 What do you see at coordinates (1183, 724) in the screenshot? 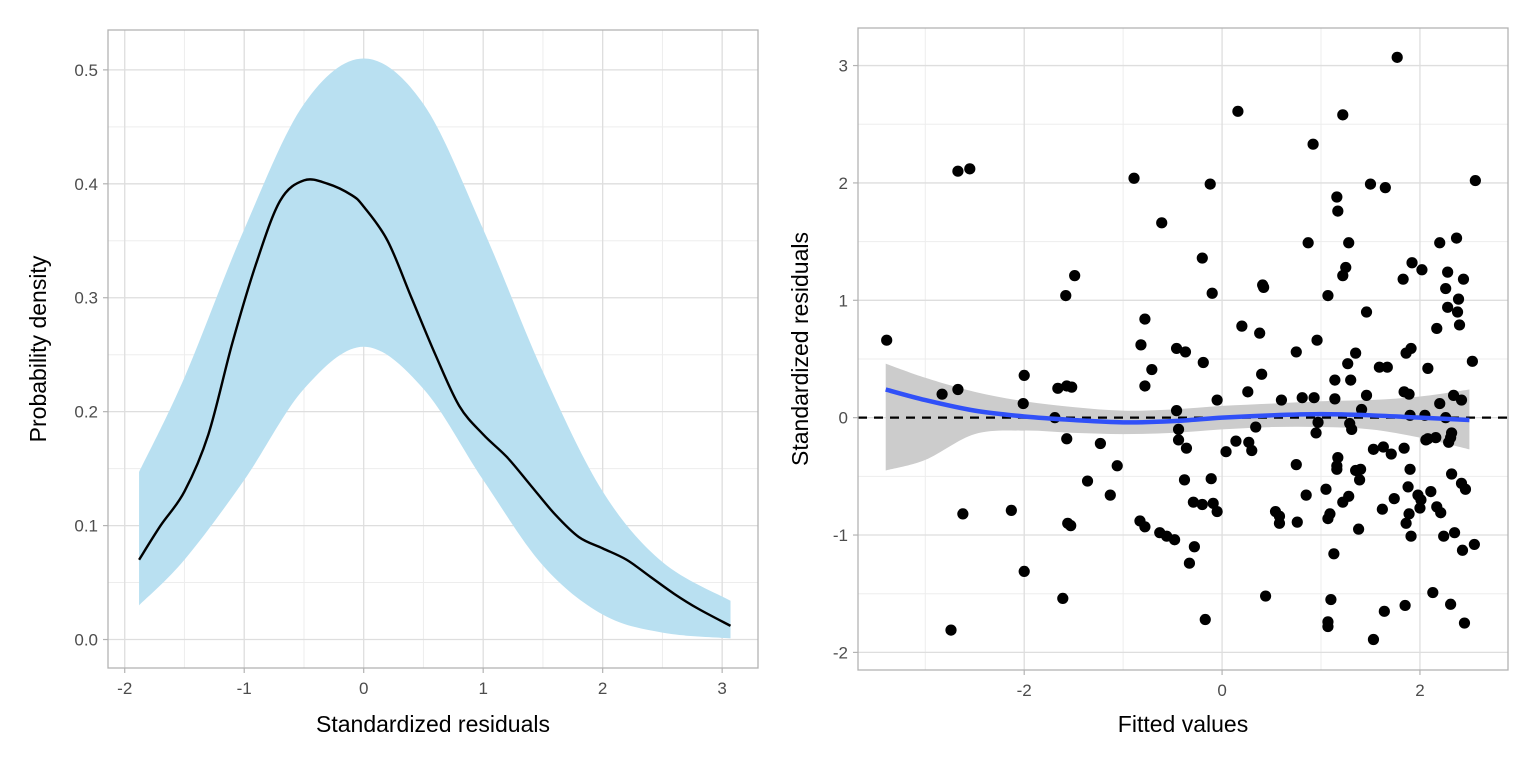
I see `right-x-axis-title: Fitted values` at bounding box center [1183, 724].